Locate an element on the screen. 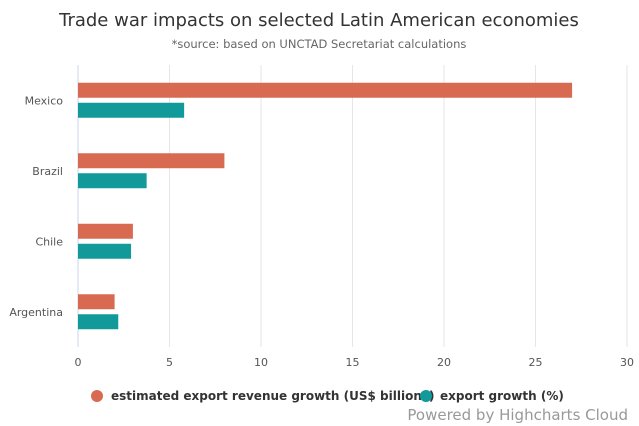 This screenshot has width=639, height=426. category-label: Argentina is located at coordinates (36, 312).